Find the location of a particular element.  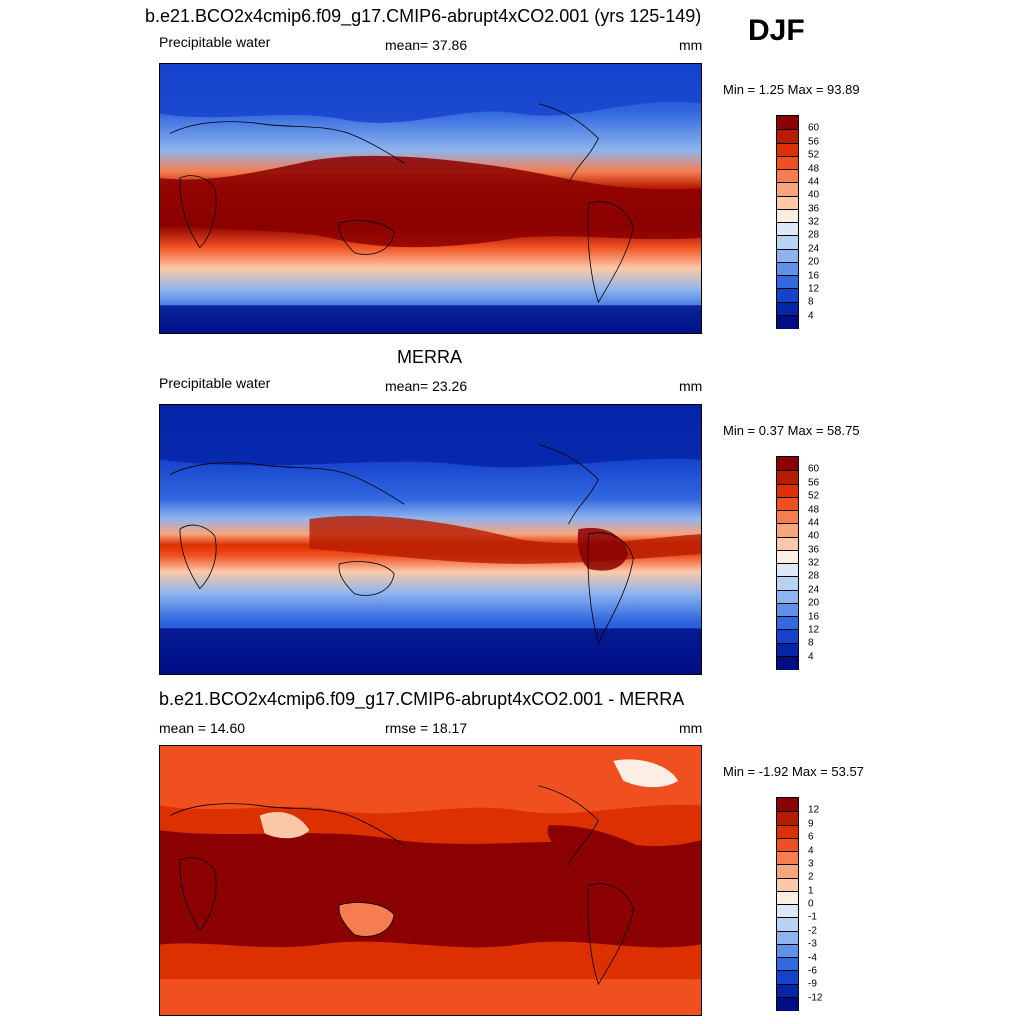

colorbar-tick: 9 is located at coordinates (811, 824).